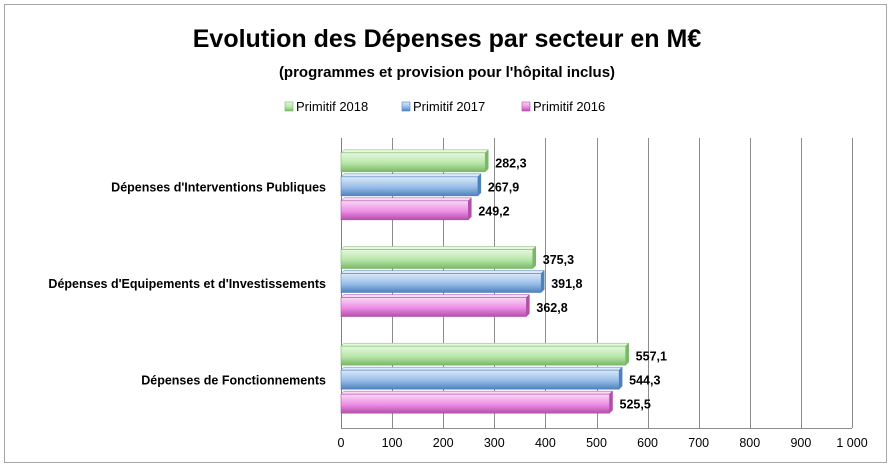 The height and width of the screenshot is (471, 895). Describe the element at coordinates (510, 163) in the screenshot. I see `data-label: 282,3` at that location.